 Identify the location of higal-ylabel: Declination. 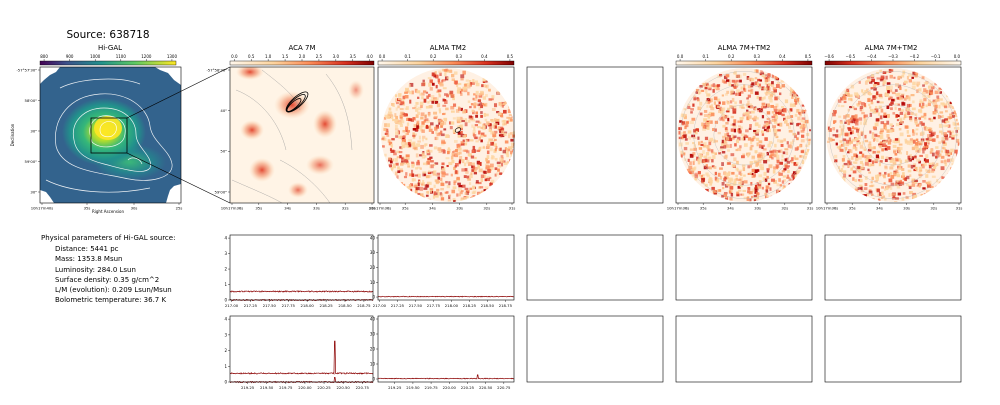
(12, 134).